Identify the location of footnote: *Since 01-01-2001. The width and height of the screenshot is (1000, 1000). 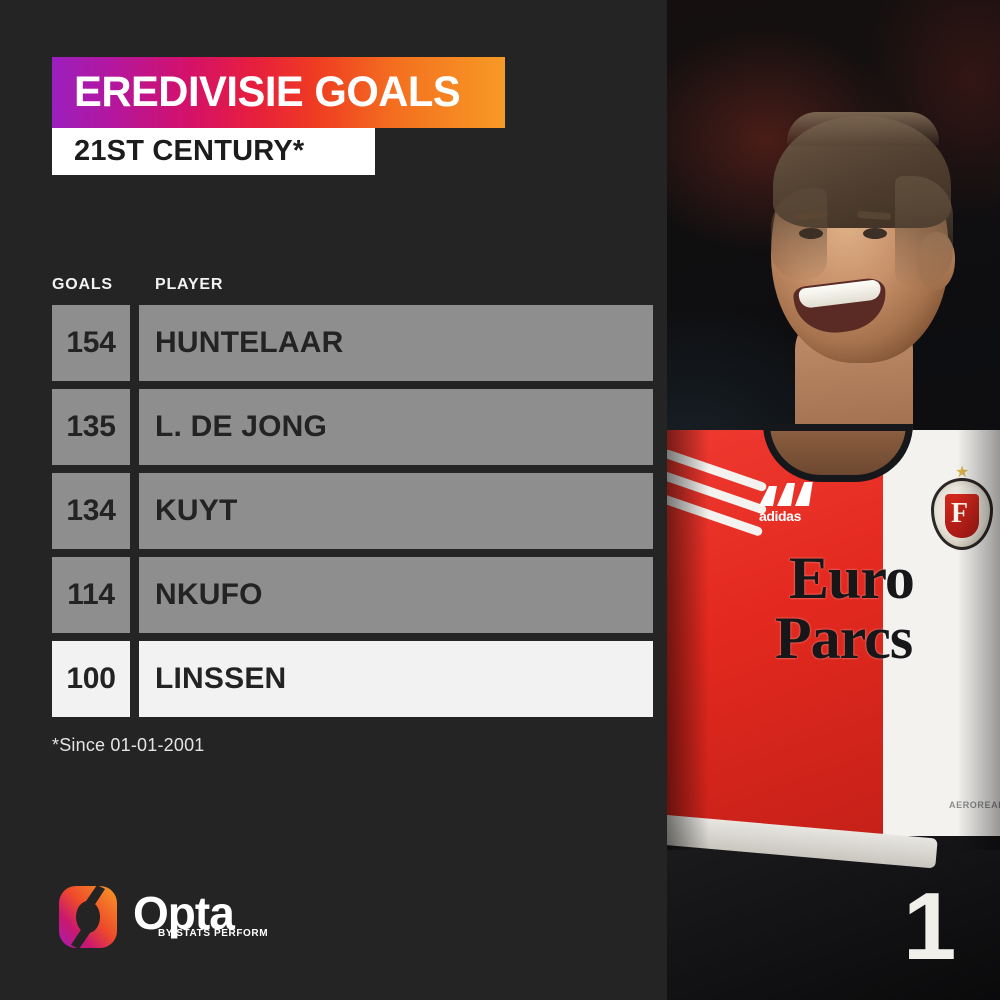
(128, 745).